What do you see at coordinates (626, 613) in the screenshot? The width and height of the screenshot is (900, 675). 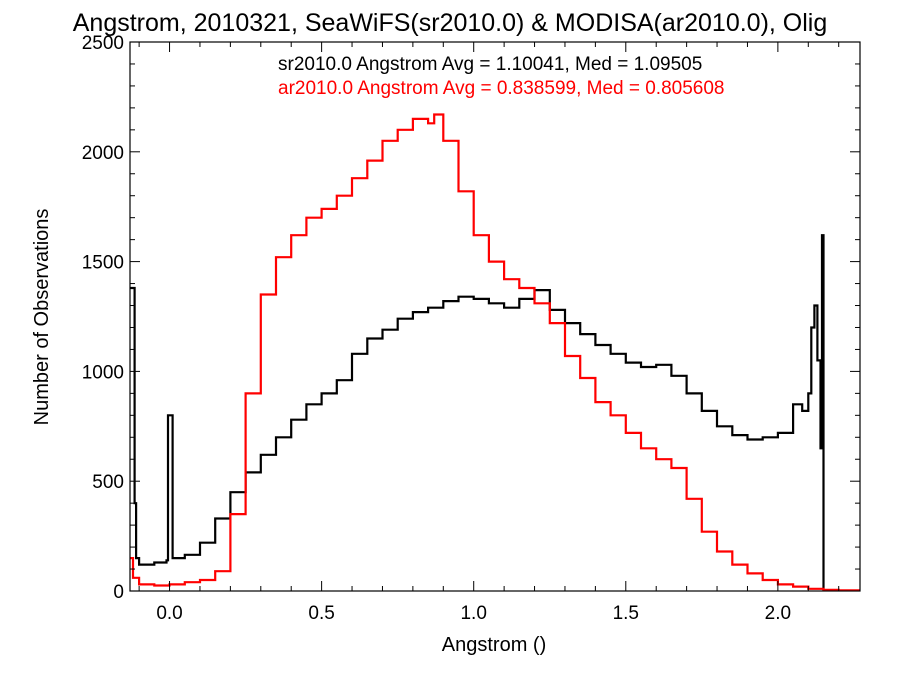 I see `x-tick-label: 1.5` at bounding box center [626, 613].